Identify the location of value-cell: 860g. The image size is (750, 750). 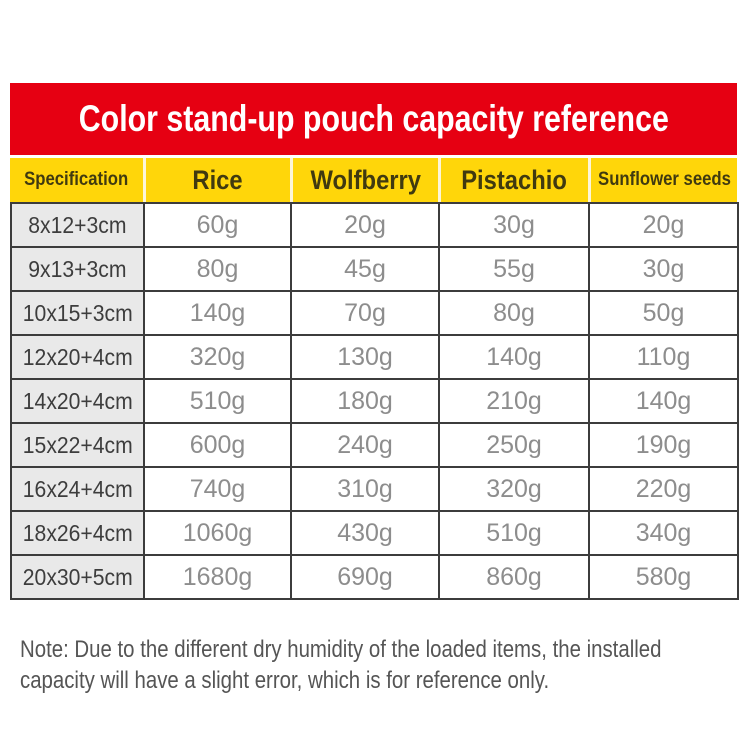
(514, 577).